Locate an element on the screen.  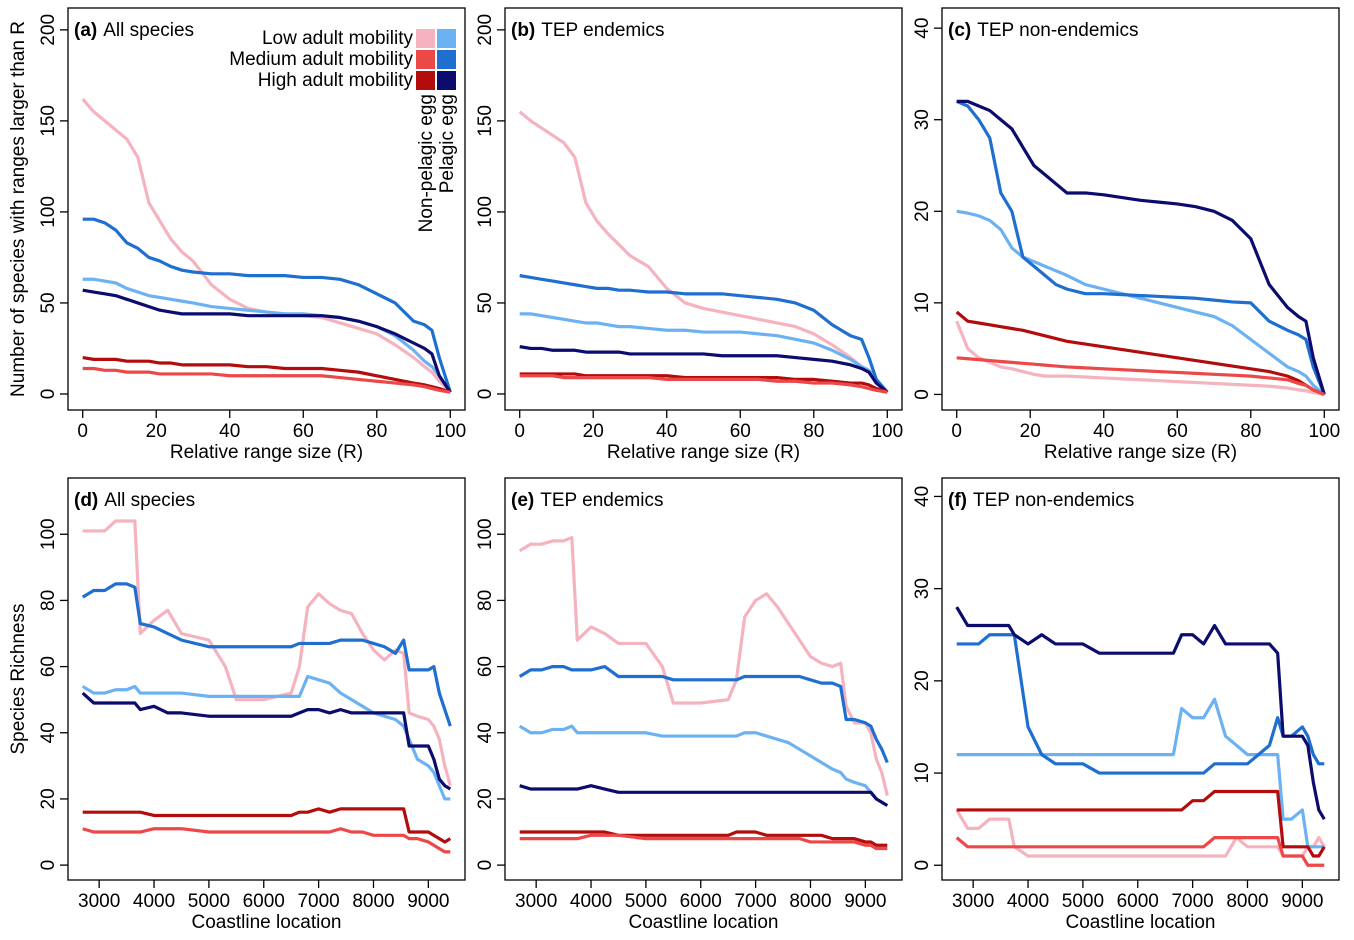
legend-column-label: Non-pelagic egg is located at coordinates (426, 163).